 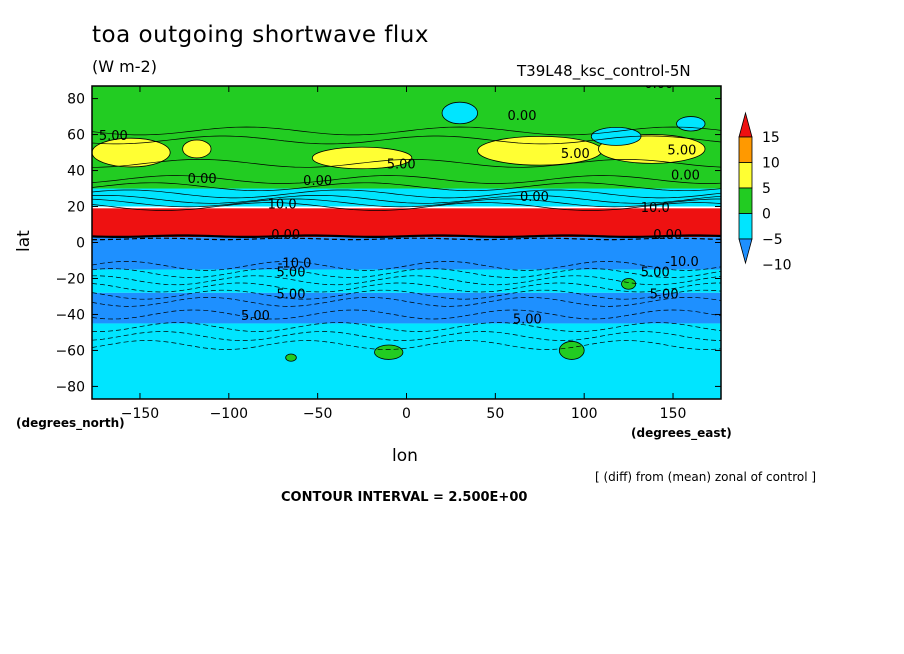 I want to click on contour-equator-b, so click(x=406, y=239).